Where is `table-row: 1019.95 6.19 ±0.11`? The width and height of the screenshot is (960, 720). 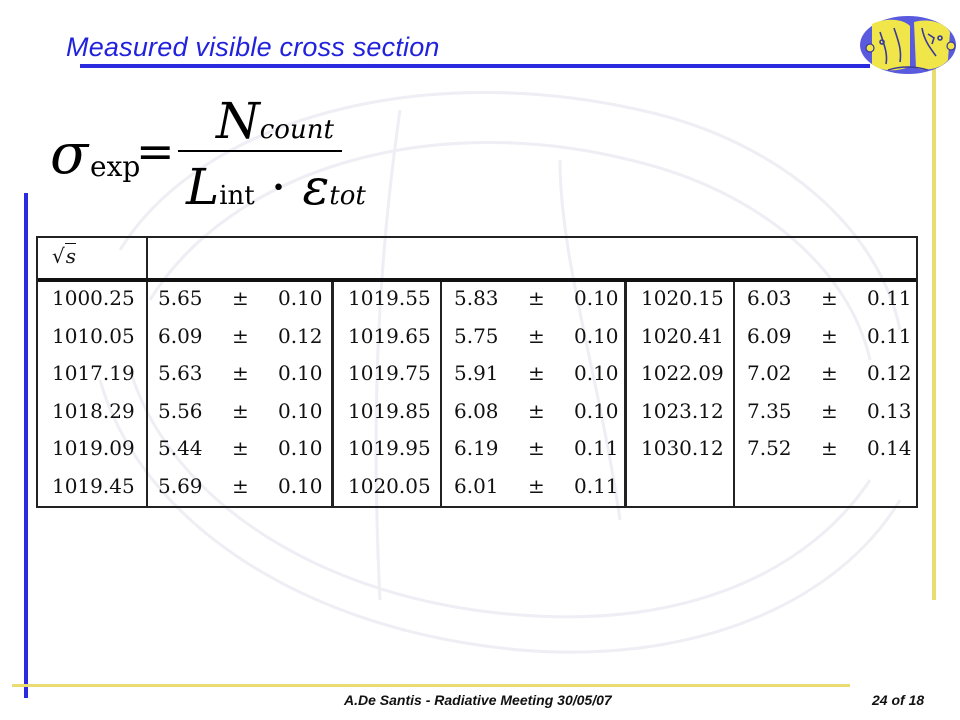 table-row: 1019.95 6.19 ±0.11 is located at coordinates (479, 455).